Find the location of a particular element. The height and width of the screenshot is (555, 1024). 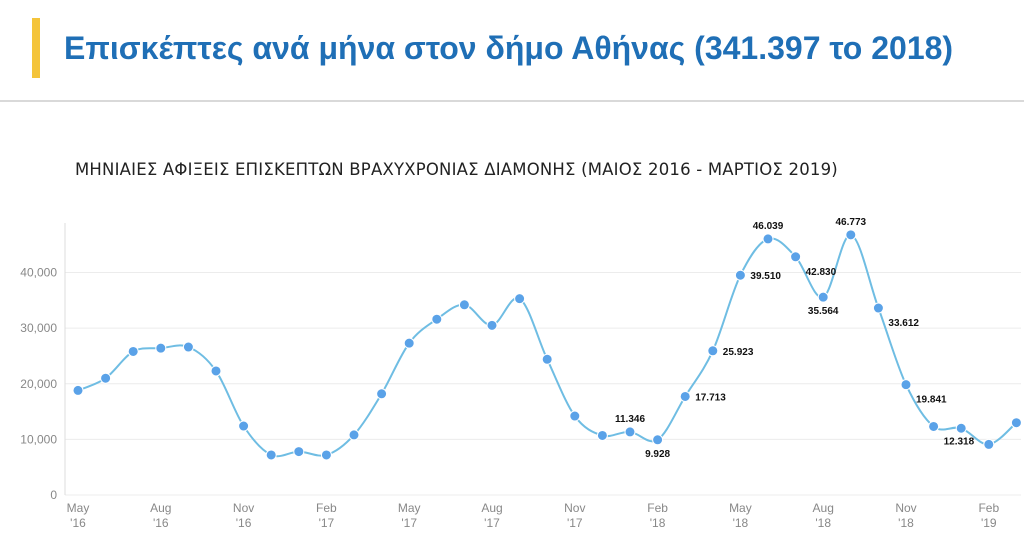

data-label: 33.612 is located at coordinates (903, 323).